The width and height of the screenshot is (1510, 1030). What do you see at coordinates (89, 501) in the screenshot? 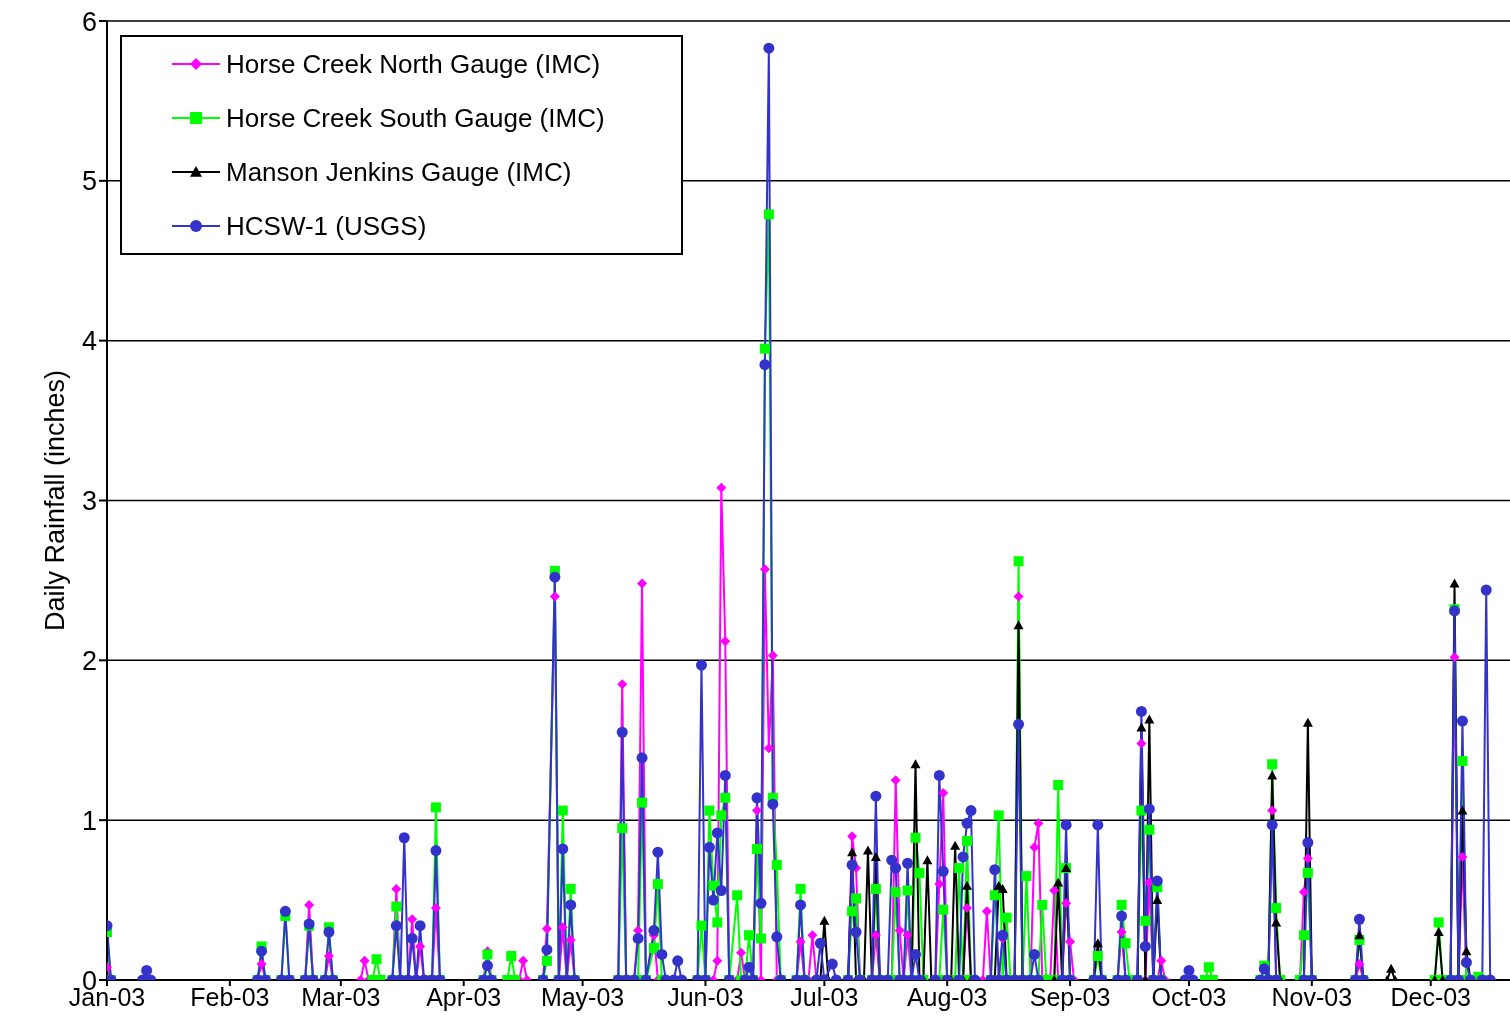
I see `y-tick-label: 3` at bounding box center [89, 501].